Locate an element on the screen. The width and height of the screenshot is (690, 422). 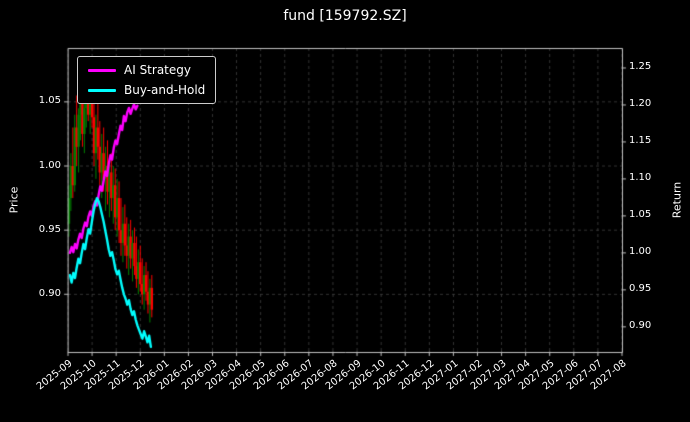
y-axis-label-return: Return is located at coordinates (677, 200).